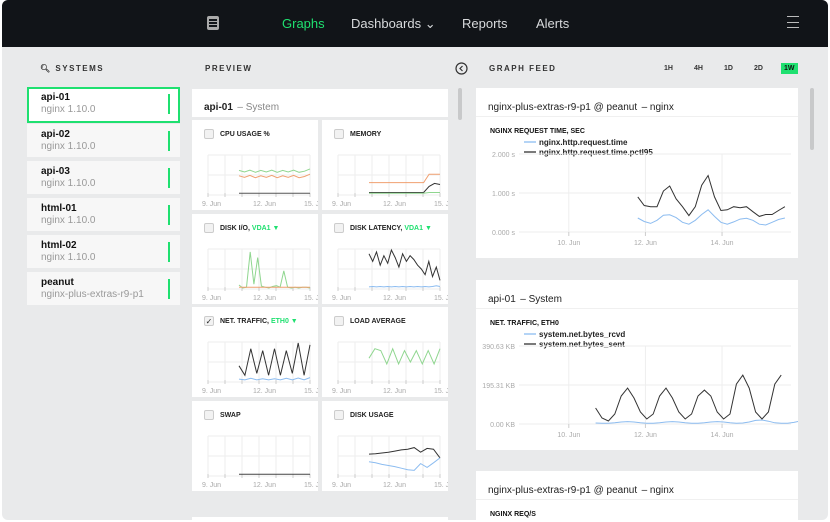  Describe the element at coordinates (250, 228) in the screenshot. I see `chart-title: DISK I/O, VDA1 ▼` at that location.